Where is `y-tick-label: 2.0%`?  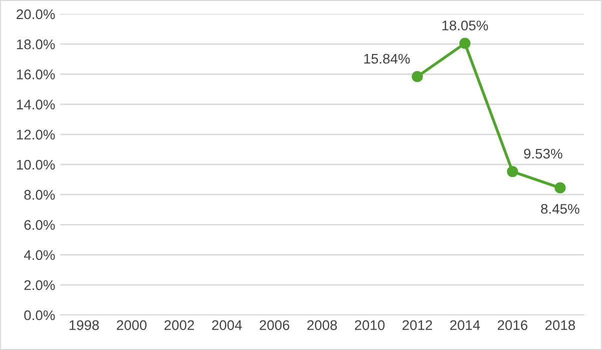
y-tick-label: 2.0% is located at coordinates (39, 285).